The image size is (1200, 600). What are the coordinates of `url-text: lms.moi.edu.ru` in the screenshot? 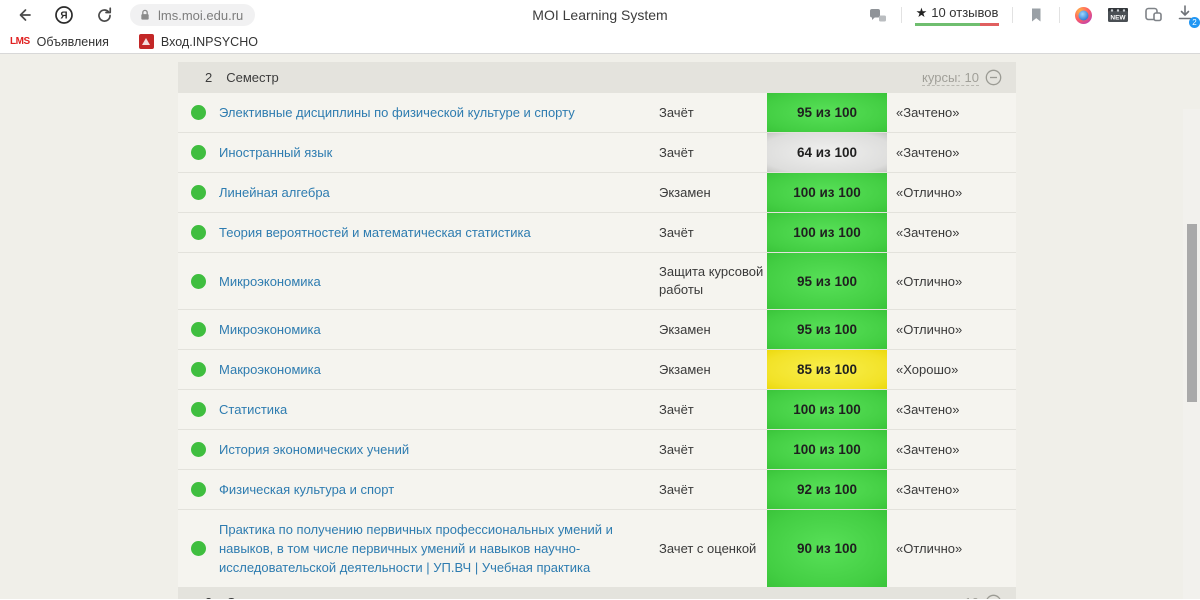 It's located at (201, 15).